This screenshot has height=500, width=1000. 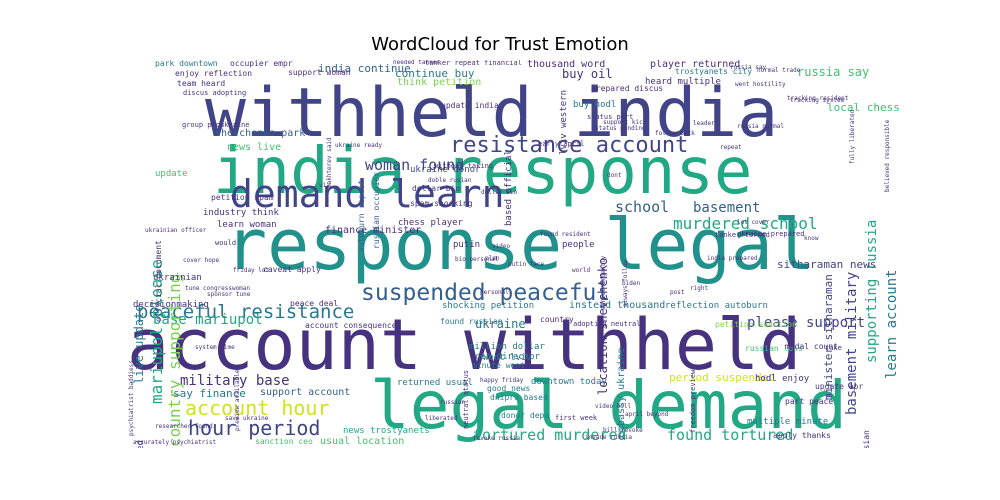 I want to click on word-cloud-word: bio personal, so click(x=477, y=259).